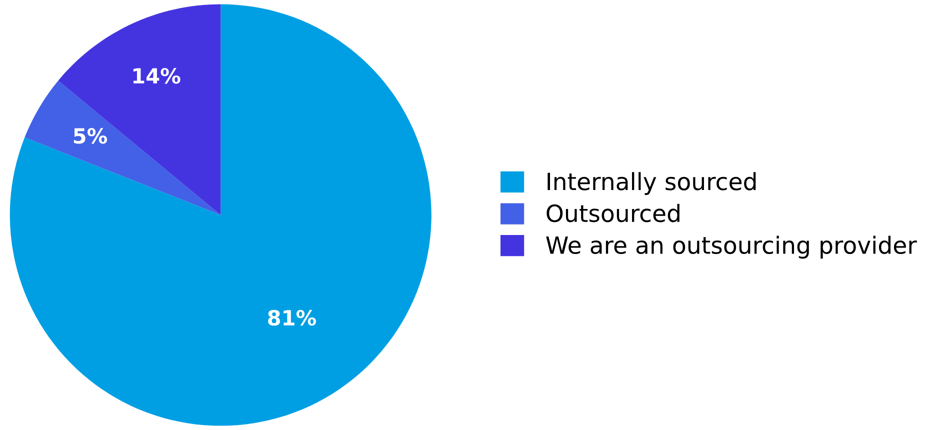 This screenshot has height=430, width=949. Describe the element at coordinates (613, 213) in the screenshot. I see `legend-label: Outsourced` at that location.